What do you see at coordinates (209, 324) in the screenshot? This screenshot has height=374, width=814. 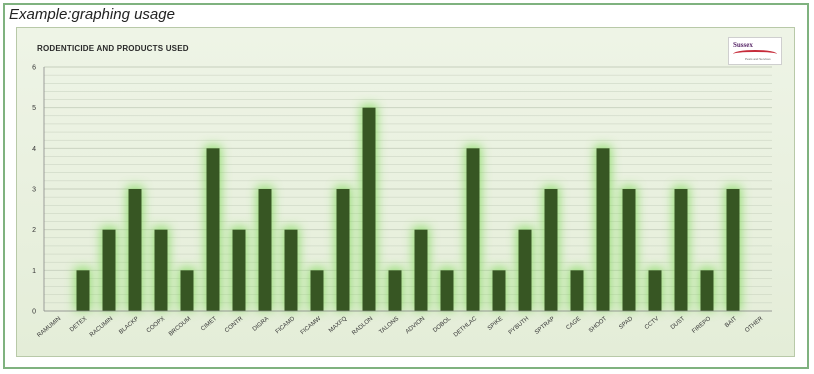 I see `x-tick-label: CIMET` at bounding box center [209, 324].